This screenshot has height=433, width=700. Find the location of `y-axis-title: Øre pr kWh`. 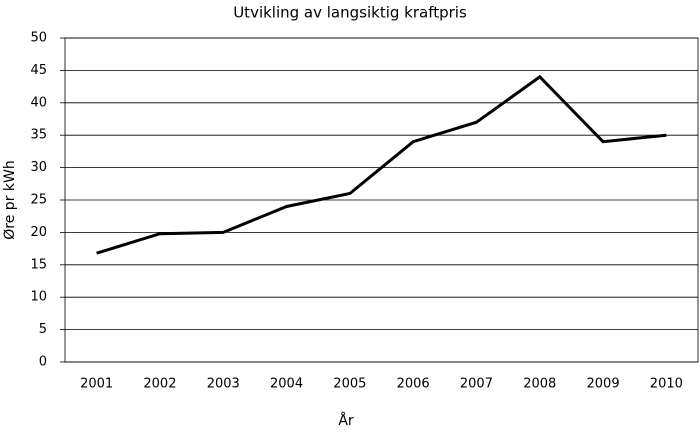

y-axis-title: Øre pr kWh is located at coordinates (10, 199).